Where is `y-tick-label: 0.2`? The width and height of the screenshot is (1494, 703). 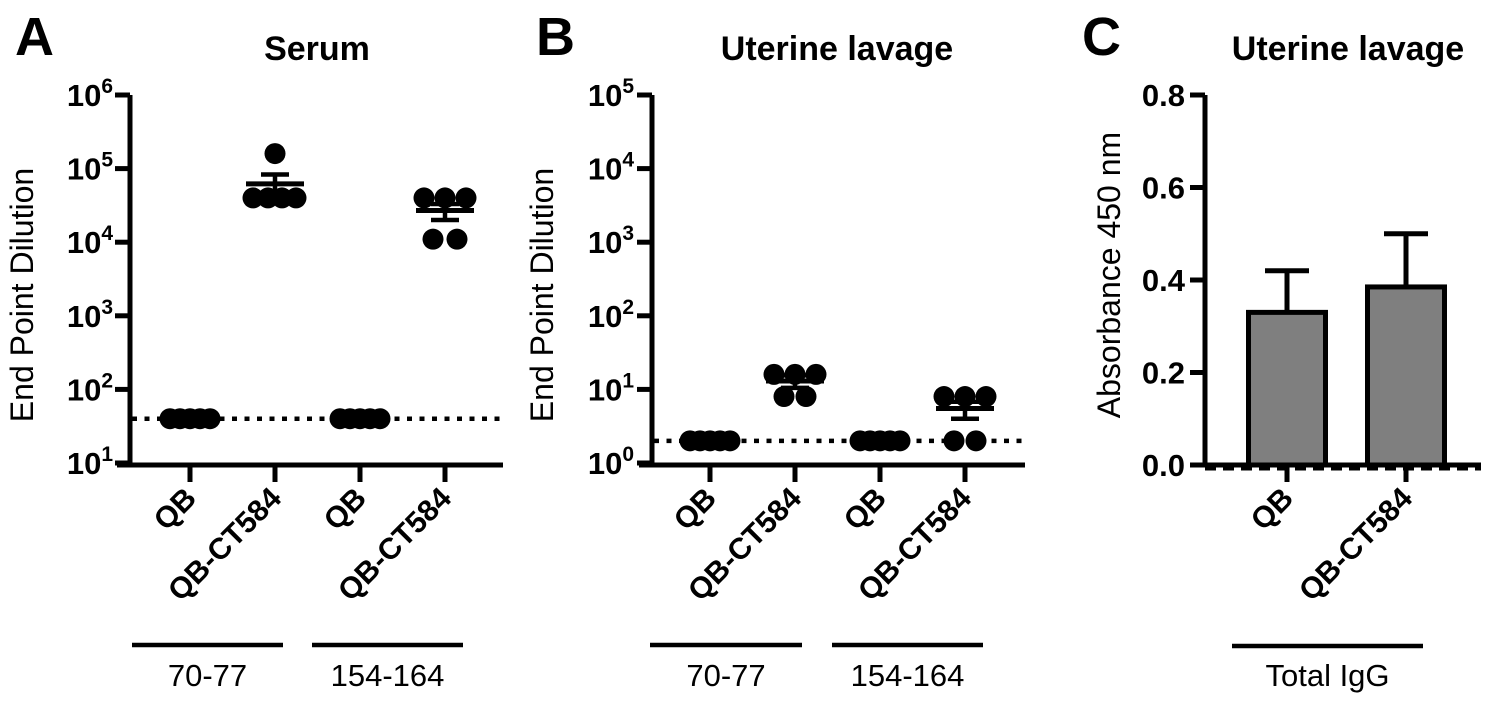 y-tick-label: 0.2 is located at coordinates (1163, 373).